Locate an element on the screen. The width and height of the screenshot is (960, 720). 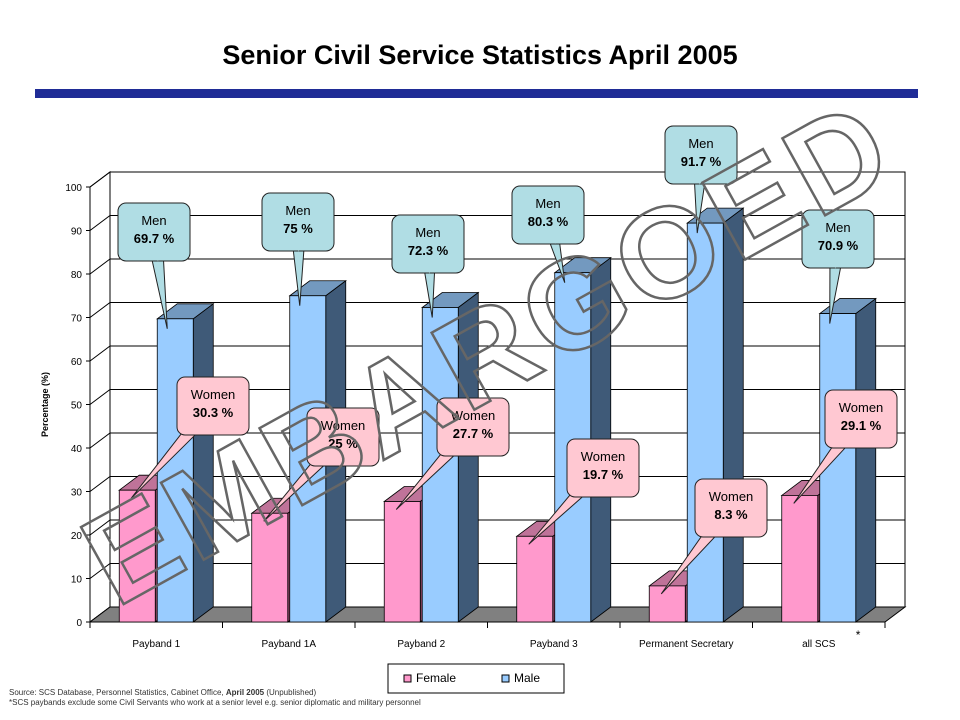
callout-women: Women 25 % is located at coordinates (321, 464).